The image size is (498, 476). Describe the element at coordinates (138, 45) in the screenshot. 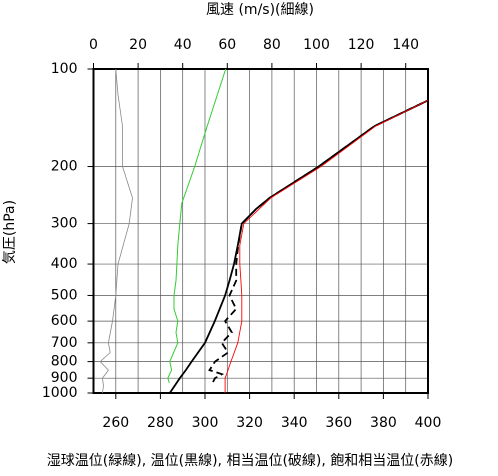

I see `x2-tick-label: 20` at that location.